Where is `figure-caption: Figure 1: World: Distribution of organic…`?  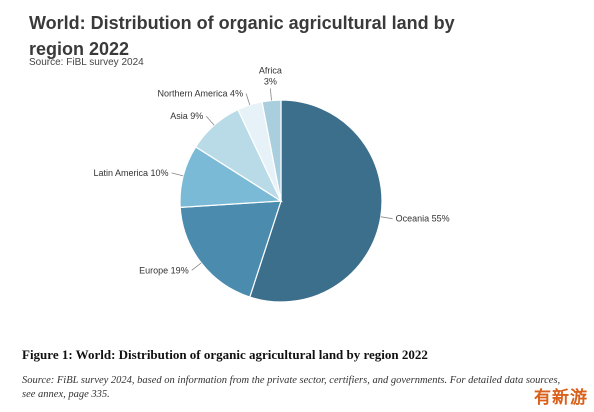
figure-caption: Figure 1: World: Distribution of organic… is located at coordinates (225, 354).